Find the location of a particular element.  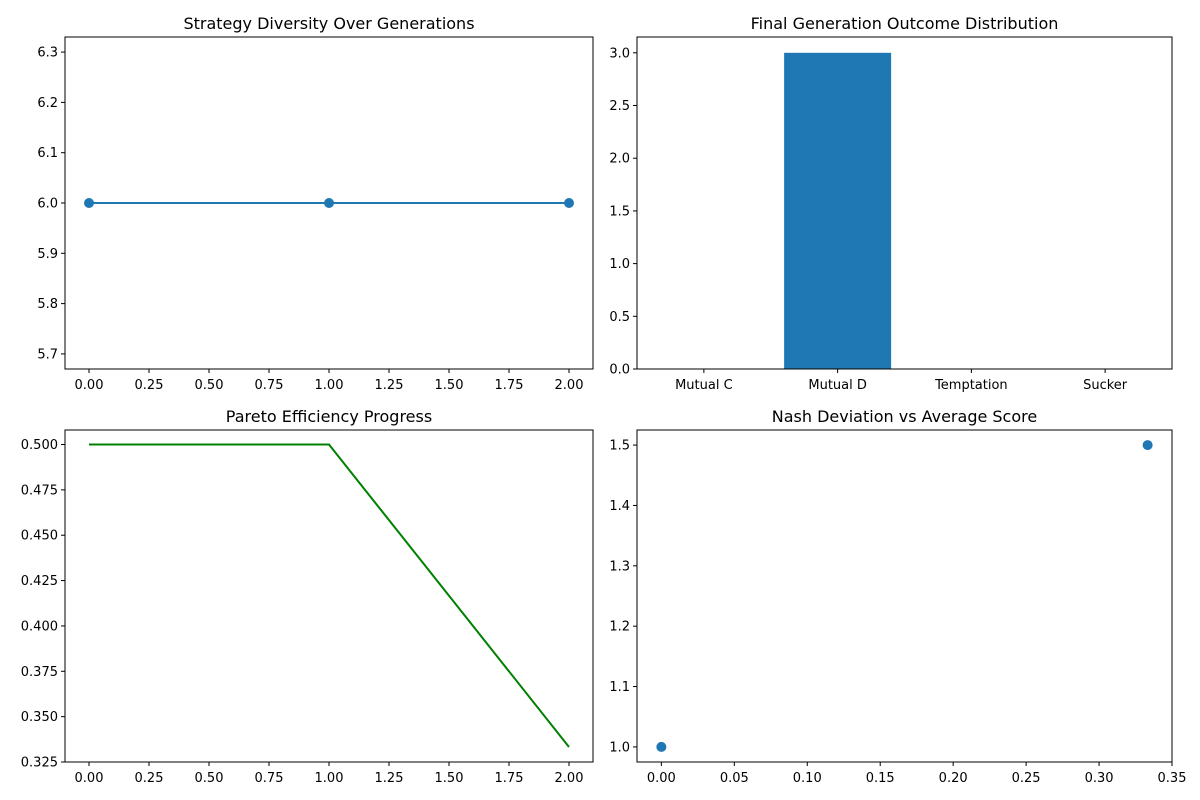

y-tick-label: 5.7 is located at coordinates (47, 354).